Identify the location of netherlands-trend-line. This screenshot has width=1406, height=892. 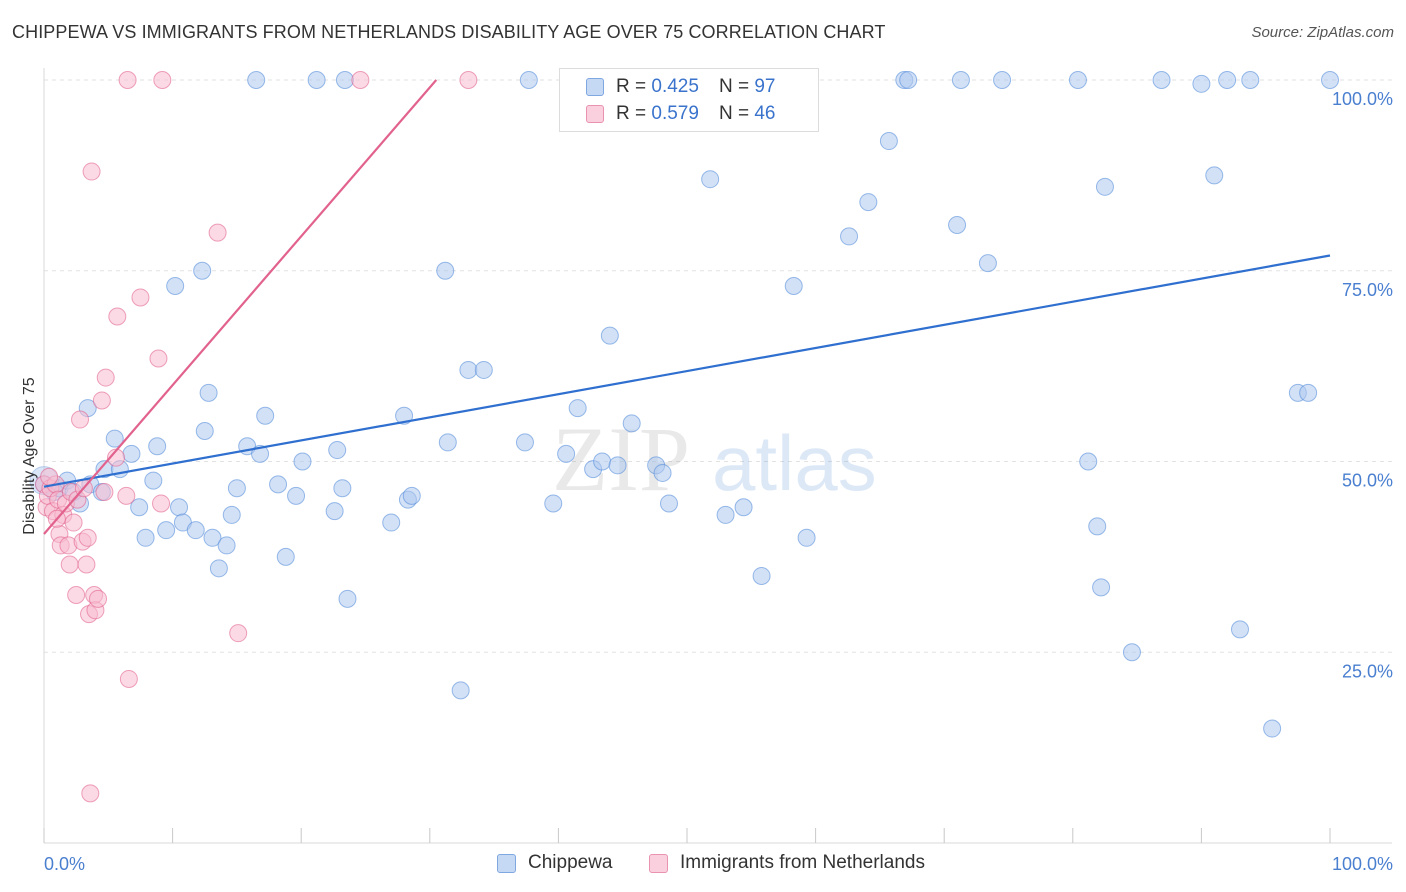
(240, 307).